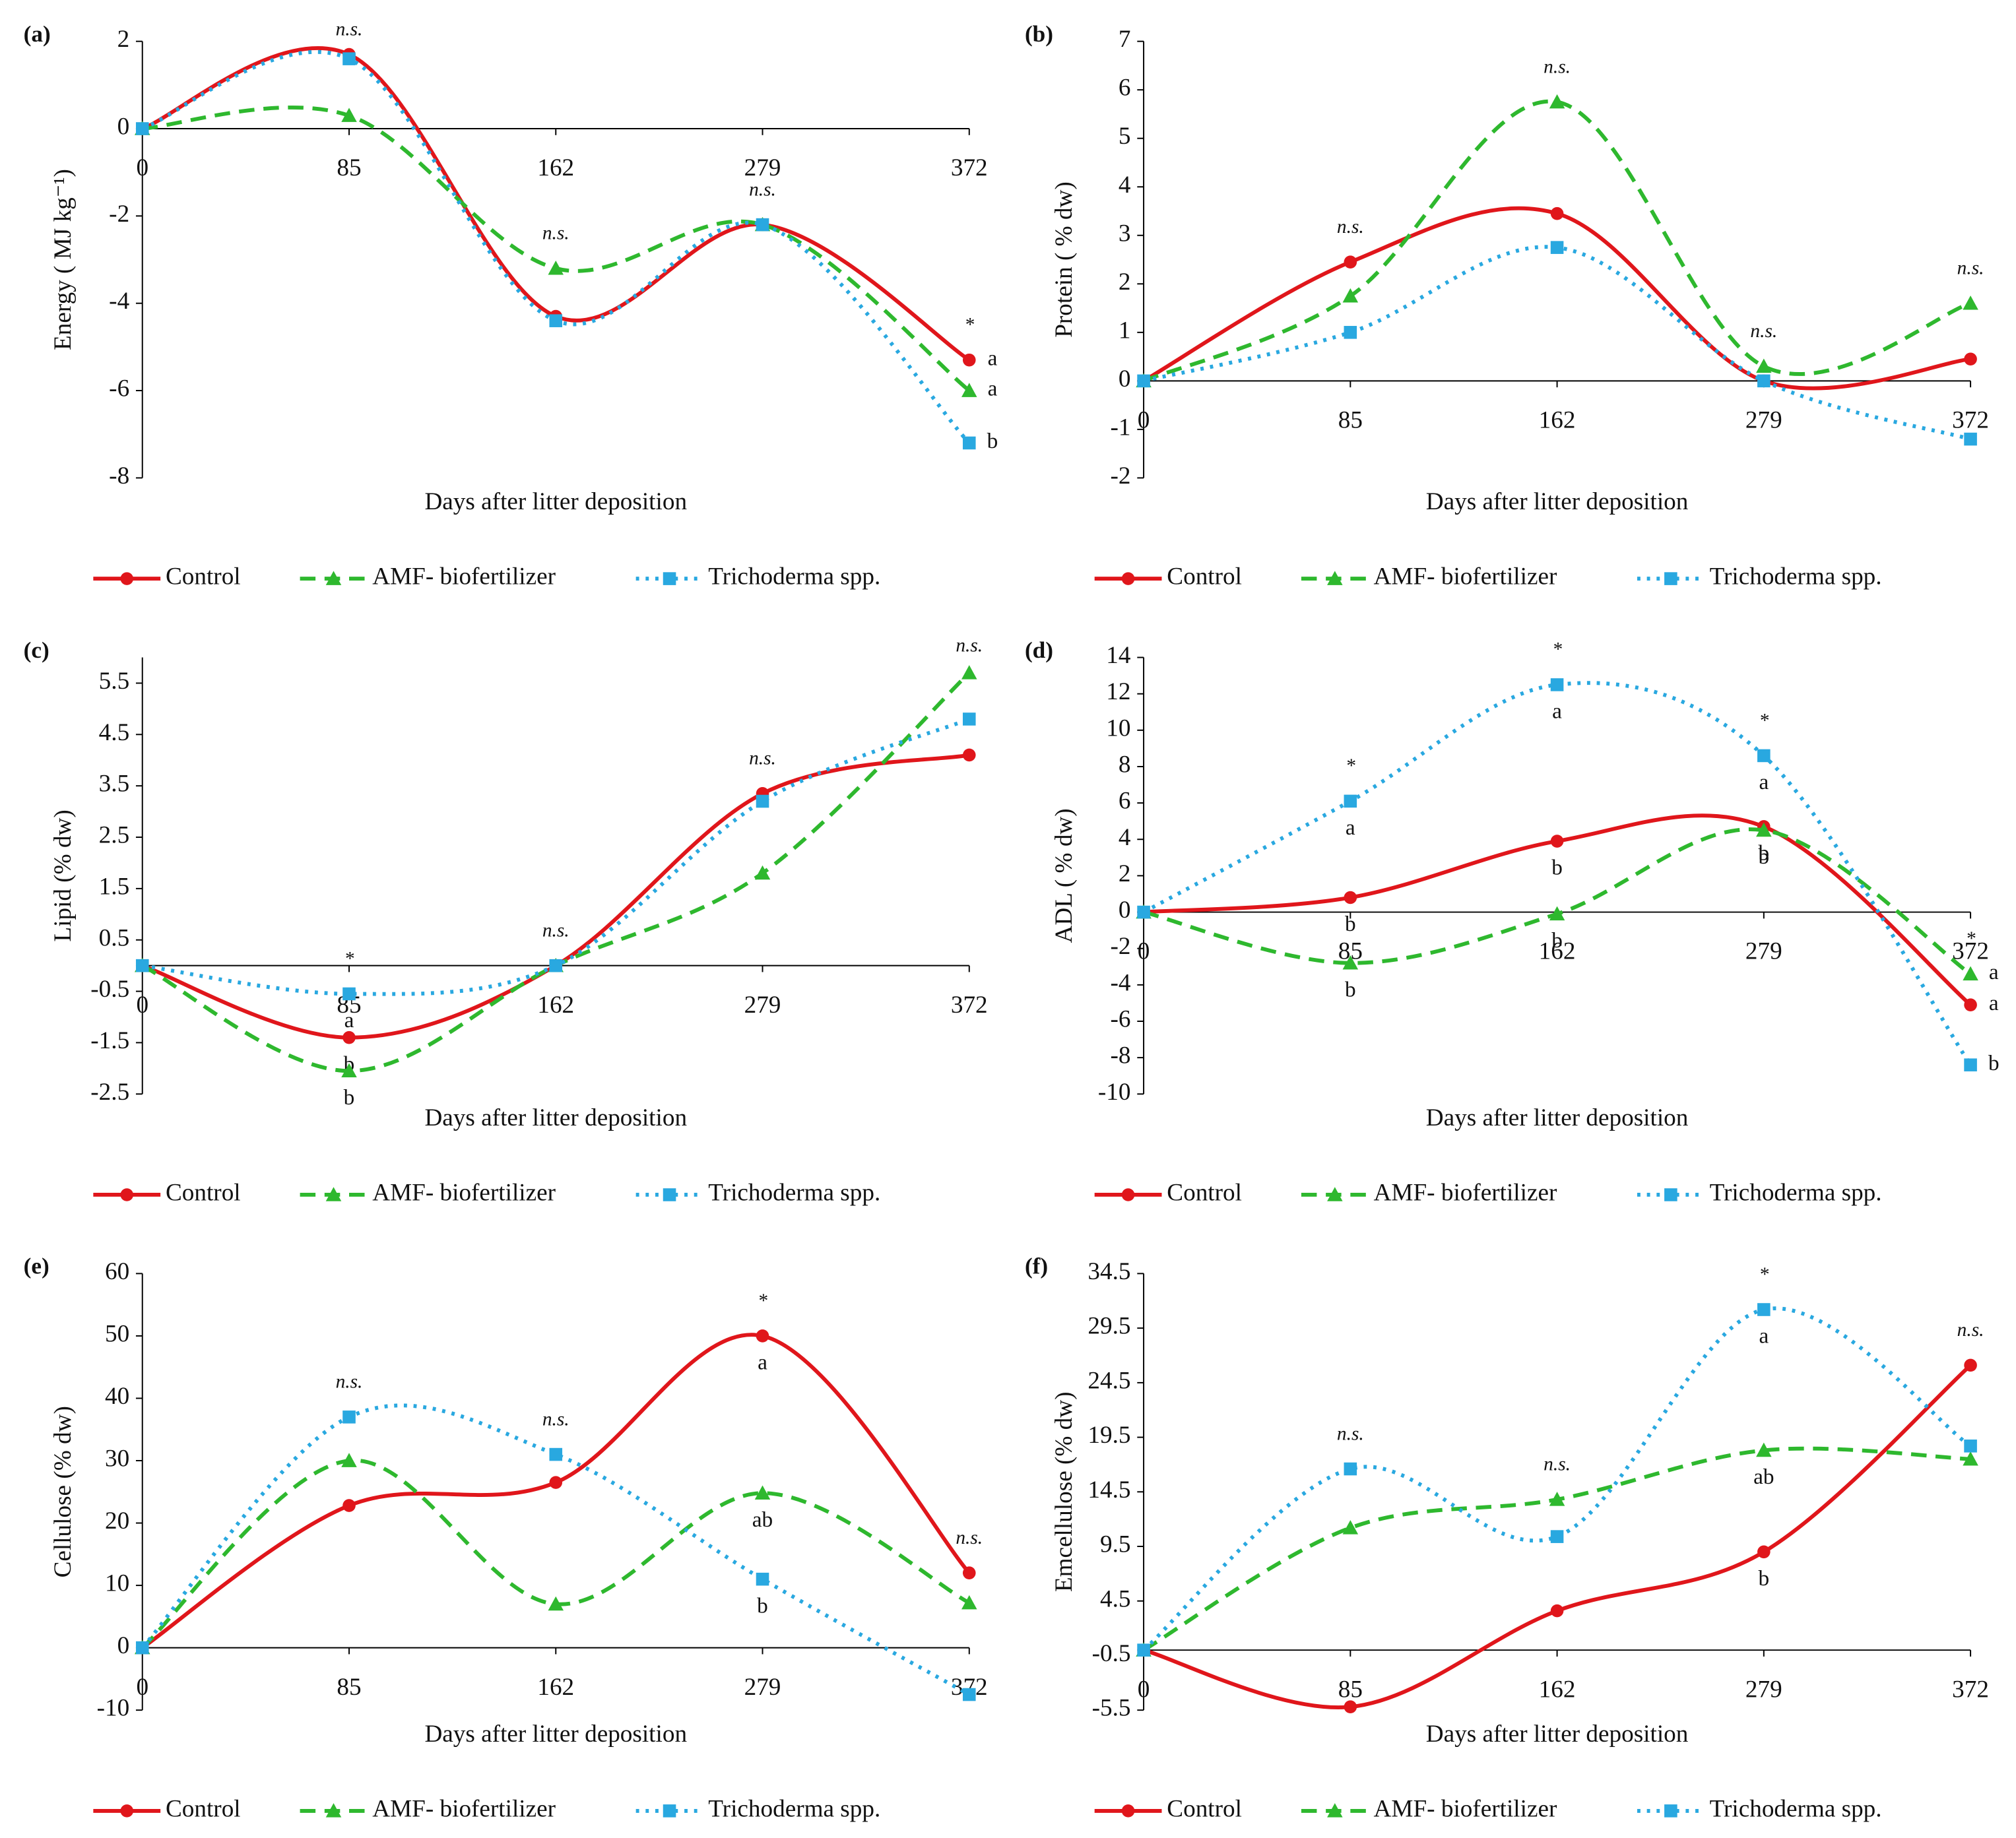 Image resolution: width=2016 pixels, height=1838 pixels. What do you see at coordinates (969, 1005) in the screenshot?
I see `x-tick-label: 372` at bounding box center [969, 1005].